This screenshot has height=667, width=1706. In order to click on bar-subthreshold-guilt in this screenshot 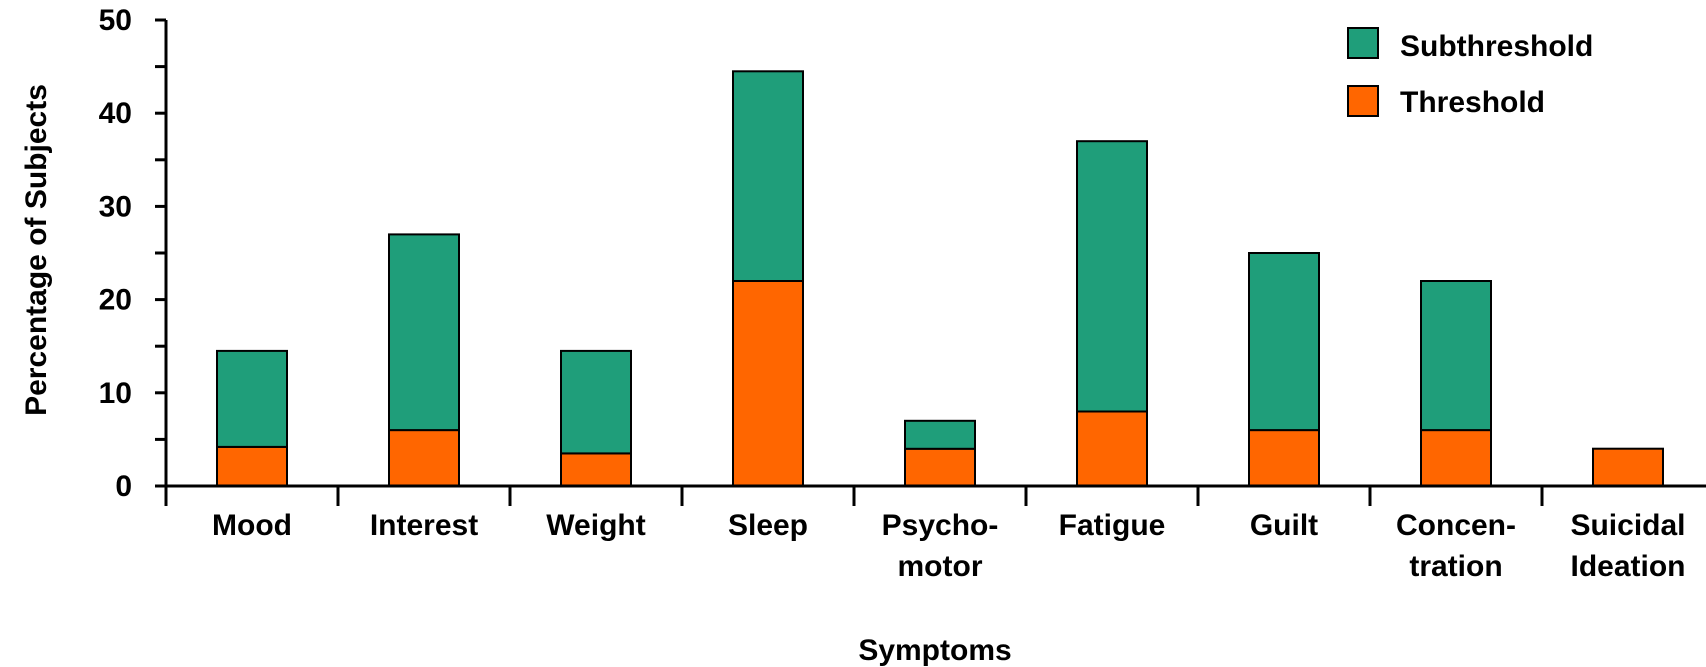, I will do `click(1284, 342)`.